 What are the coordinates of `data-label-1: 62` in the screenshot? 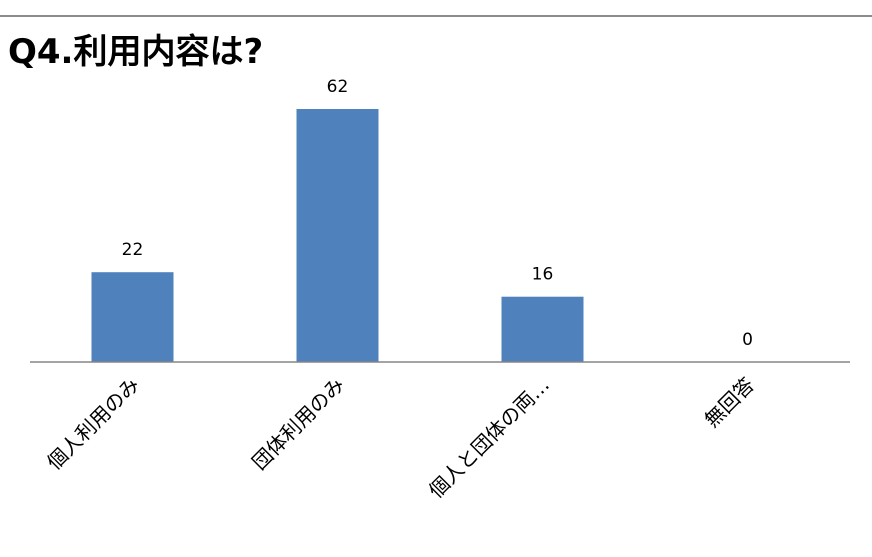 It's located at (338, 87).